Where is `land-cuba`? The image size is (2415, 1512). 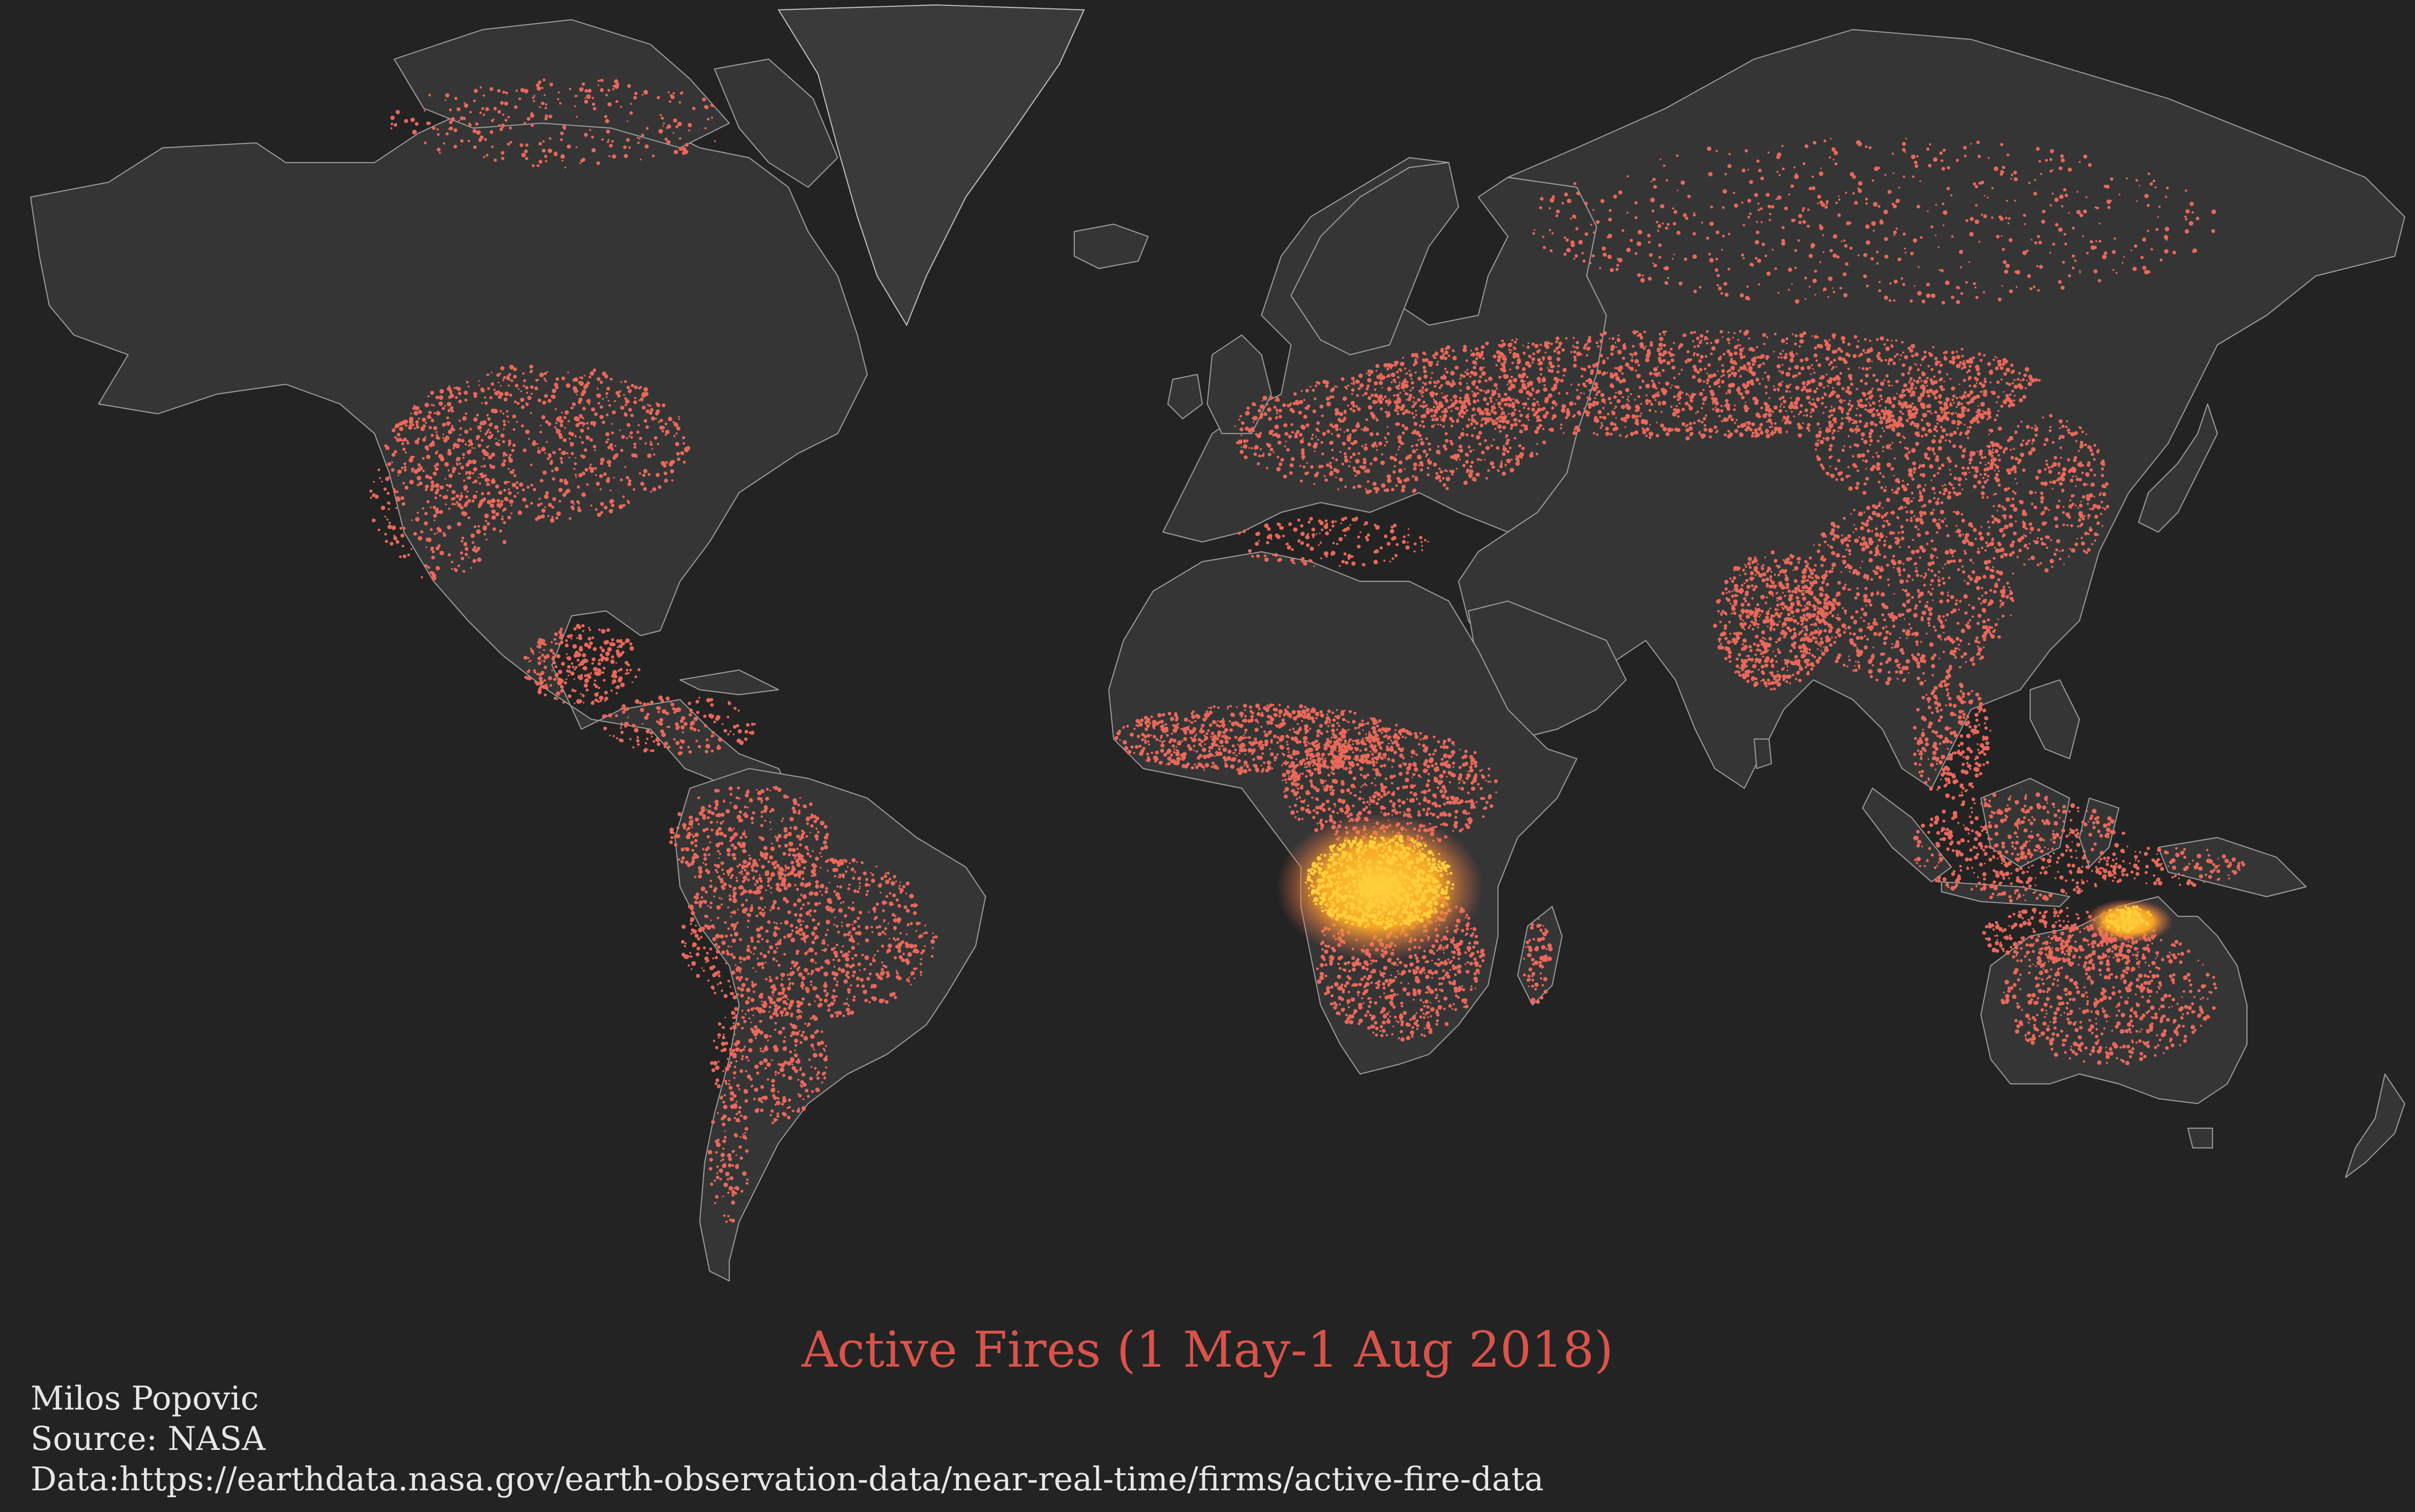
land-cuba is located at coordinates (729, 682).